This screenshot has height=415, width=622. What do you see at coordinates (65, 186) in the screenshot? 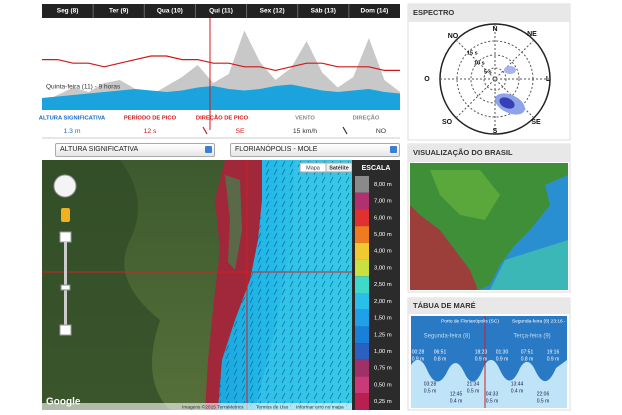
I see `map-pan-control` at bounding box center [65, 186].